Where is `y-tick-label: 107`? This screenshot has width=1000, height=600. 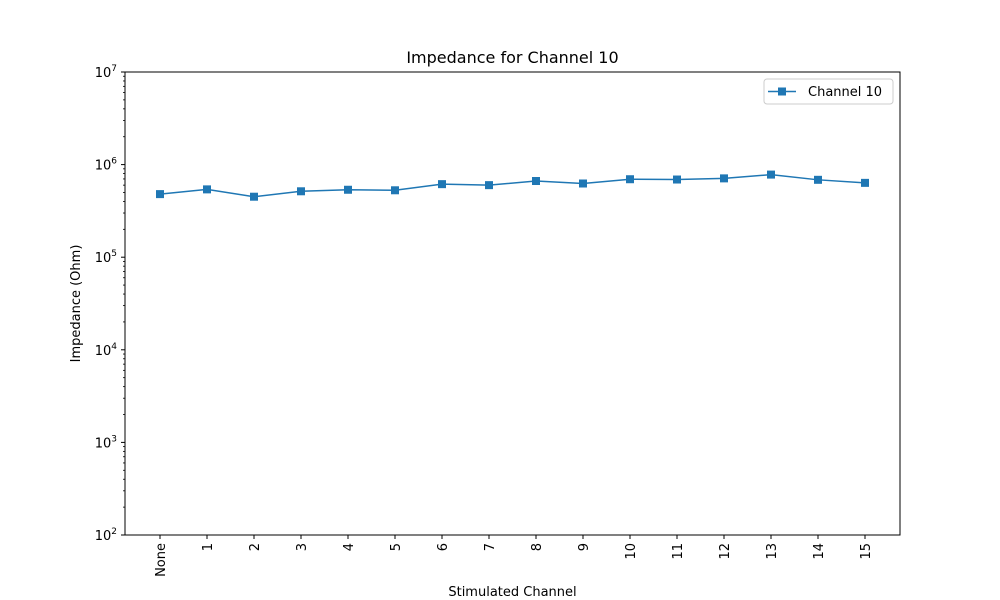
y-tick-label: 107 is located at coordinates (106, 72).